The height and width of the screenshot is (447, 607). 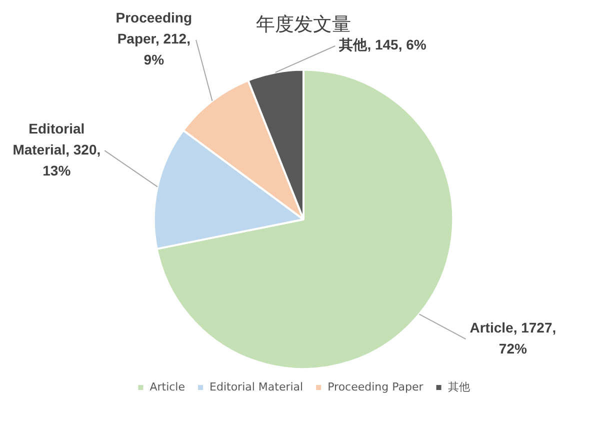 I want to click on legend-label: Proceeding Paper, so click(x=376, y=387).